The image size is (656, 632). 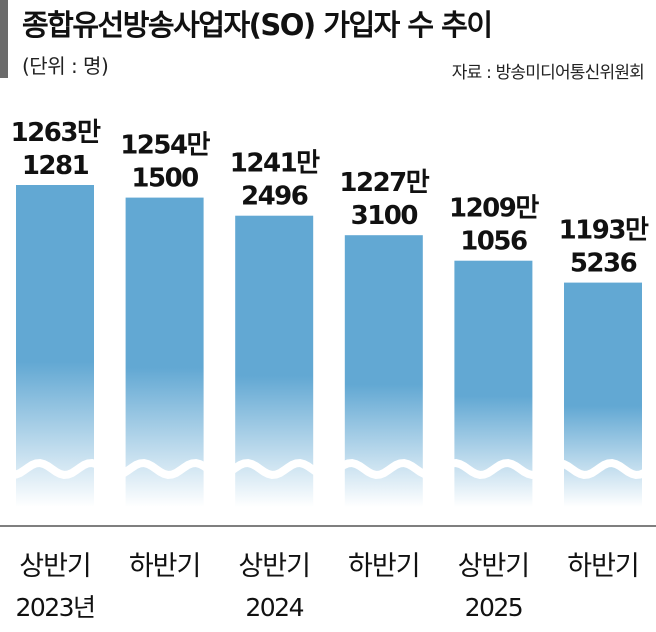 What do you see at coordinates (65, 66) in the screenshot?
I see `unit-label: (단위 : 명)` at bounding box center [65, 66].